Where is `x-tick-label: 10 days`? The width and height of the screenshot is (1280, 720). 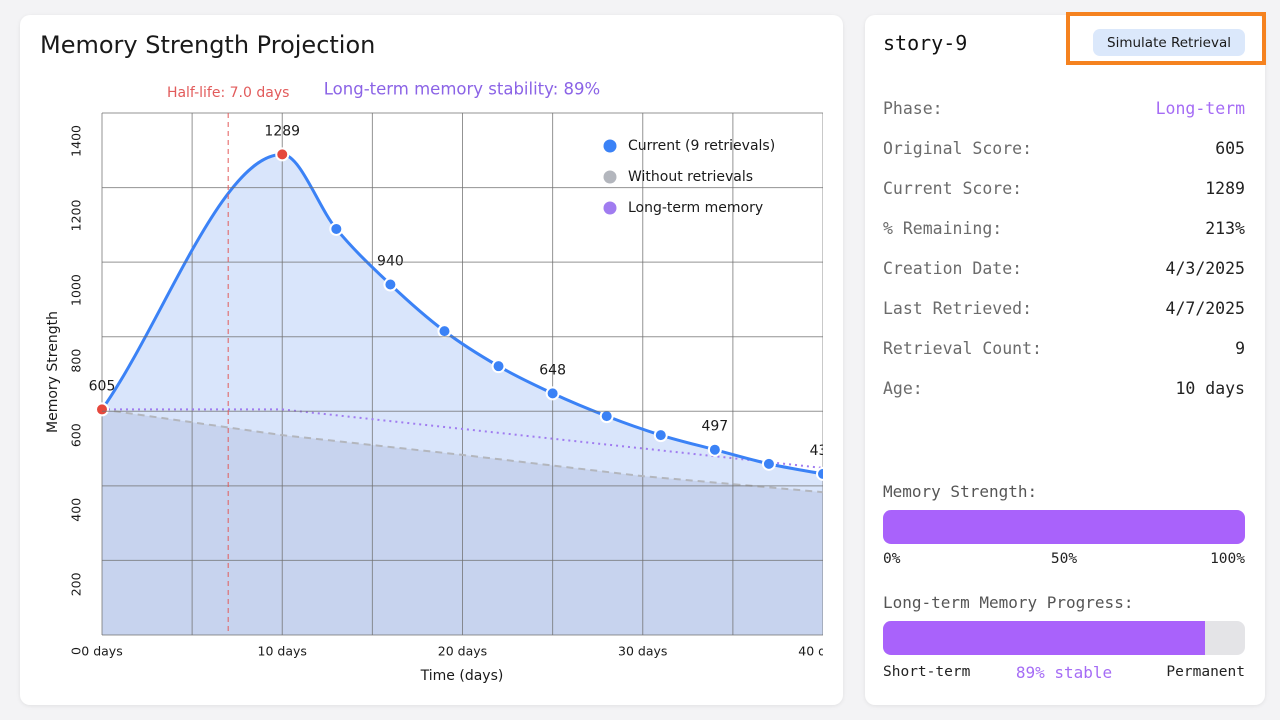
x-tick-label: 10 days is located at coordinates (282, 651).